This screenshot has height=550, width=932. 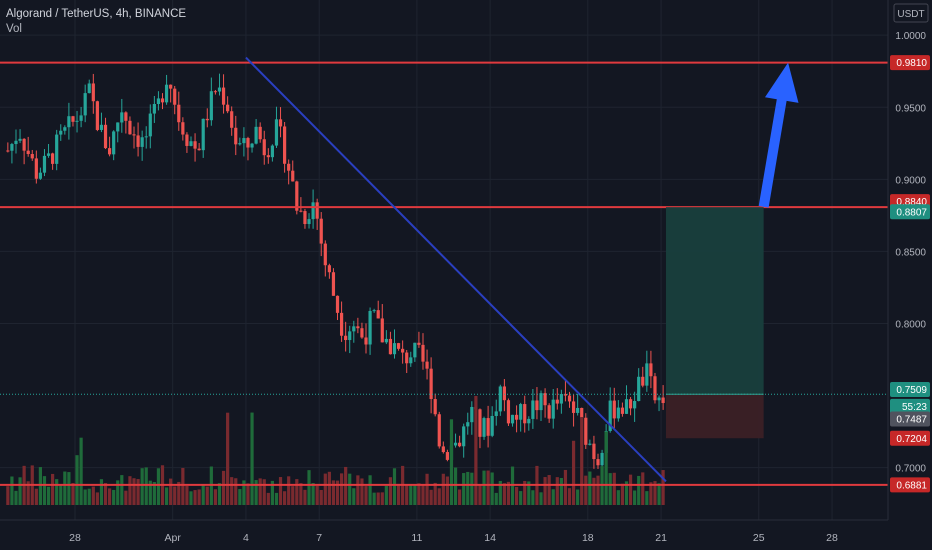 I want to click on price-axis, so click(x=910, y=275).